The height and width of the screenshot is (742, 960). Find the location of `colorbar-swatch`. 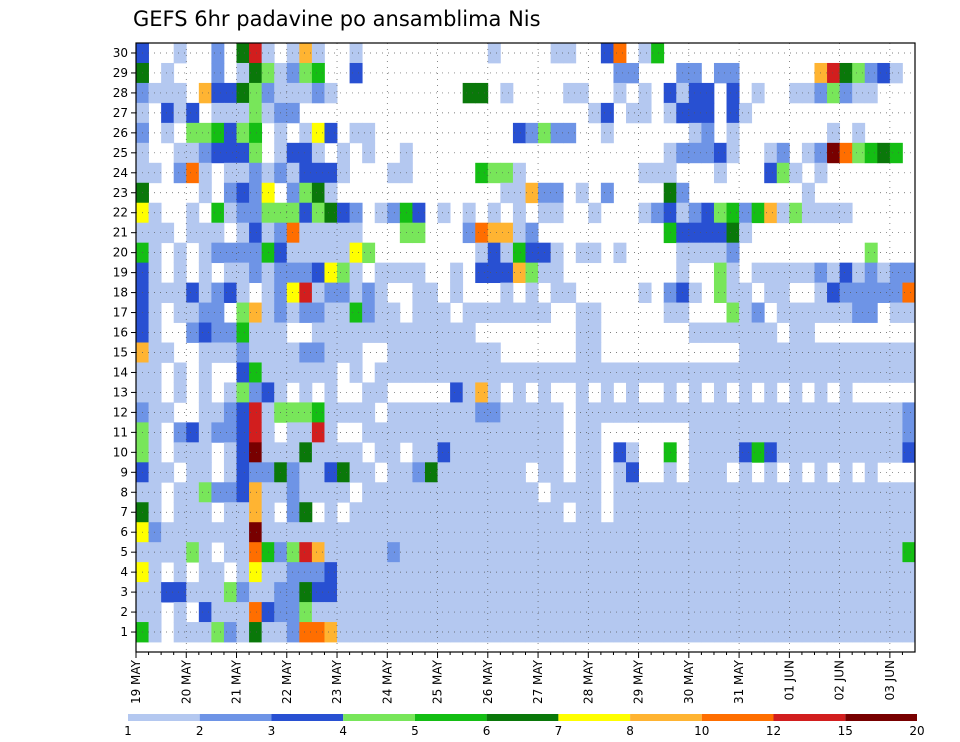

colorbar-swatch is located at coordinates (450, 717).